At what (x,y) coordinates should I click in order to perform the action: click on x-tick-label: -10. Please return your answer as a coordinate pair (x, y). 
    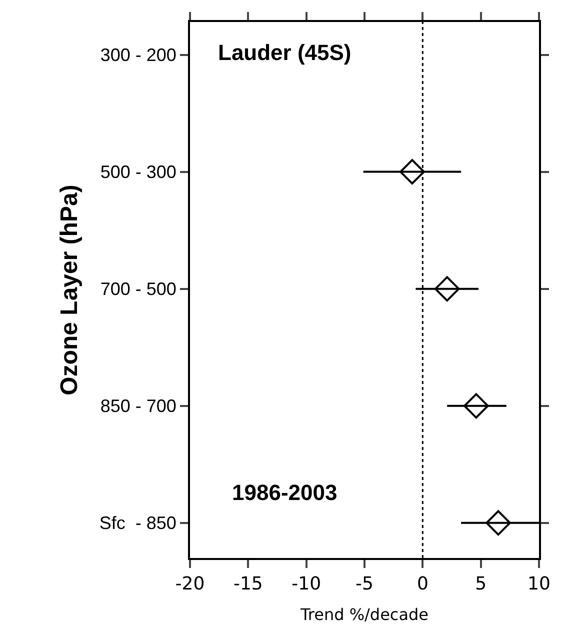
    Looking at the image, I should click on (307, 584).